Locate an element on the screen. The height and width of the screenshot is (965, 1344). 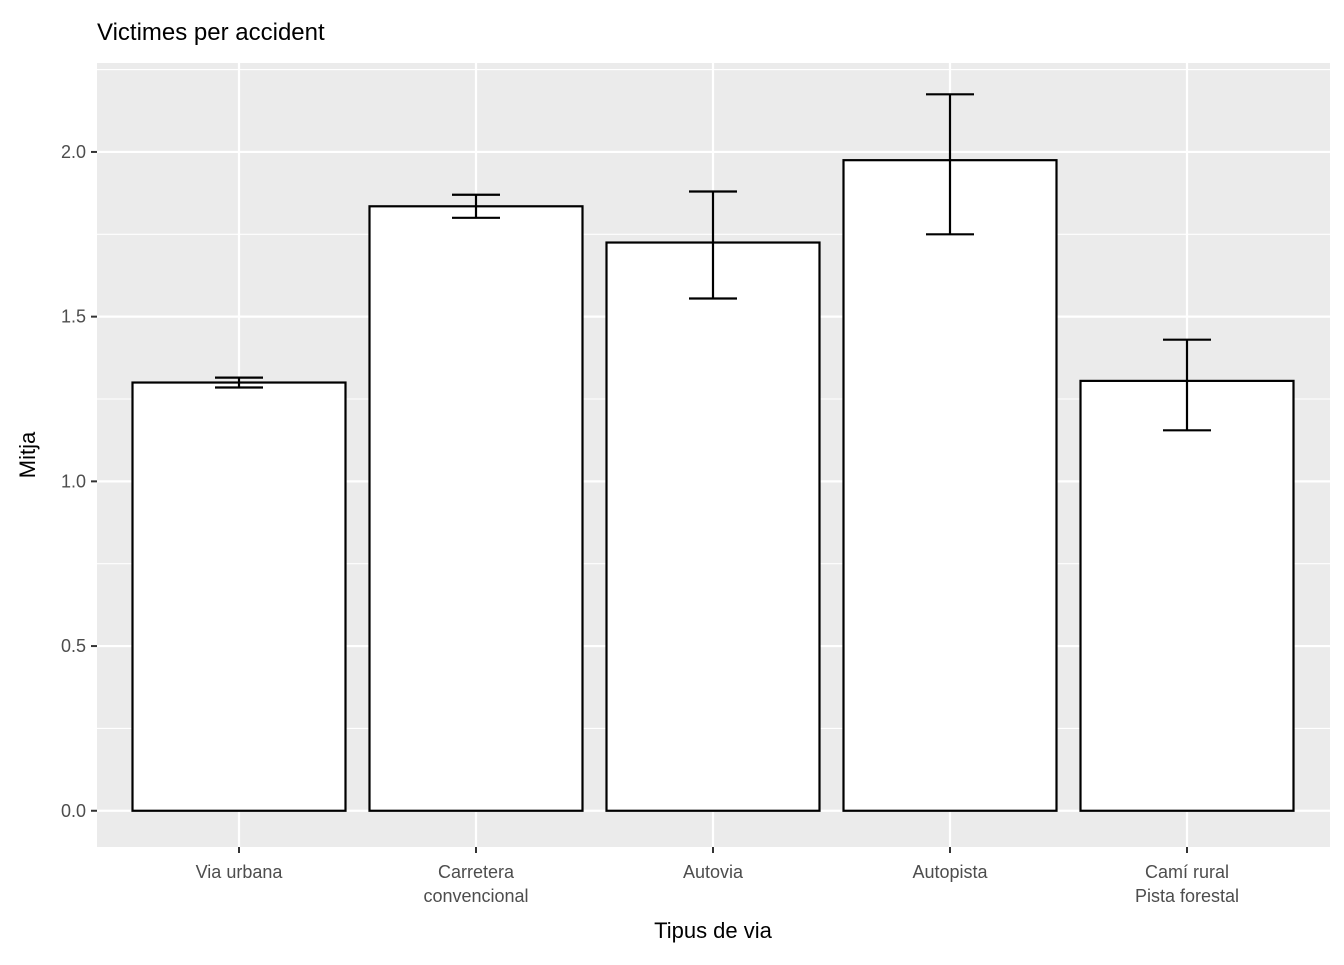
x-tick-label: Camí rural is located at coordinates (1187, 872).